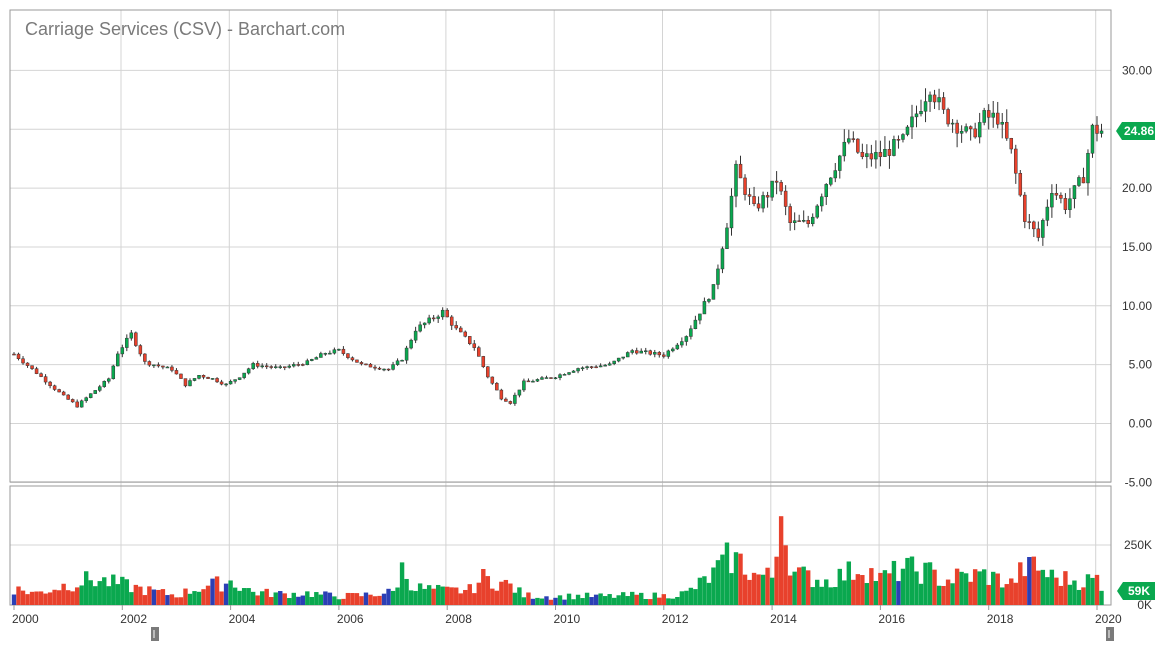 The height and width of the screenshot is (650, 1156). What do you see at coordinates (1137, 247) in the screenshot?
I see `price-tick-label: 15.00` at bounding box center [1137, 247].